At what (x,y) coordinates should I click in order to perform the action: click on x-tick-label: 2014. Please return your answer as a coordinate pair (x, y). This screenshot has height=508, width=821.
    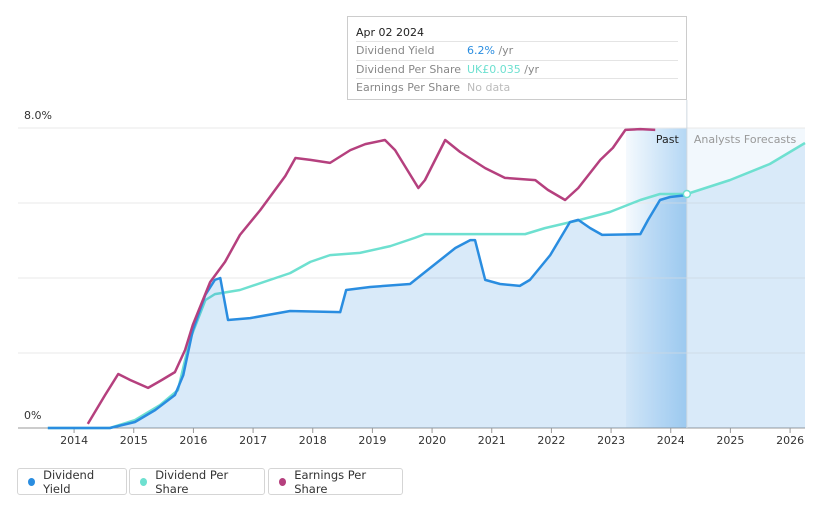
    Looking at the image, I should click on (74, 440).